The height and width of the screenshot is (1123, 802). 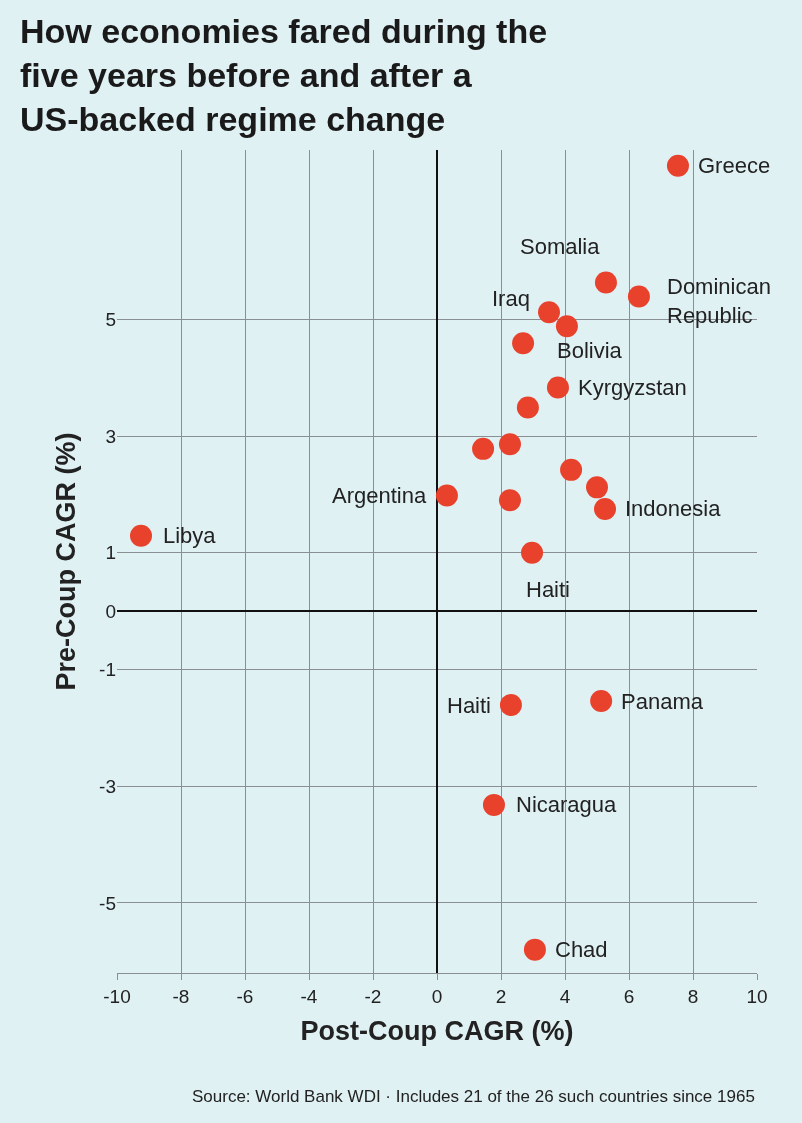 What do you see at coordinates (590, 350) in the screenshot?
I see `annotation: Bolivia` at bounding box center [590, 350].